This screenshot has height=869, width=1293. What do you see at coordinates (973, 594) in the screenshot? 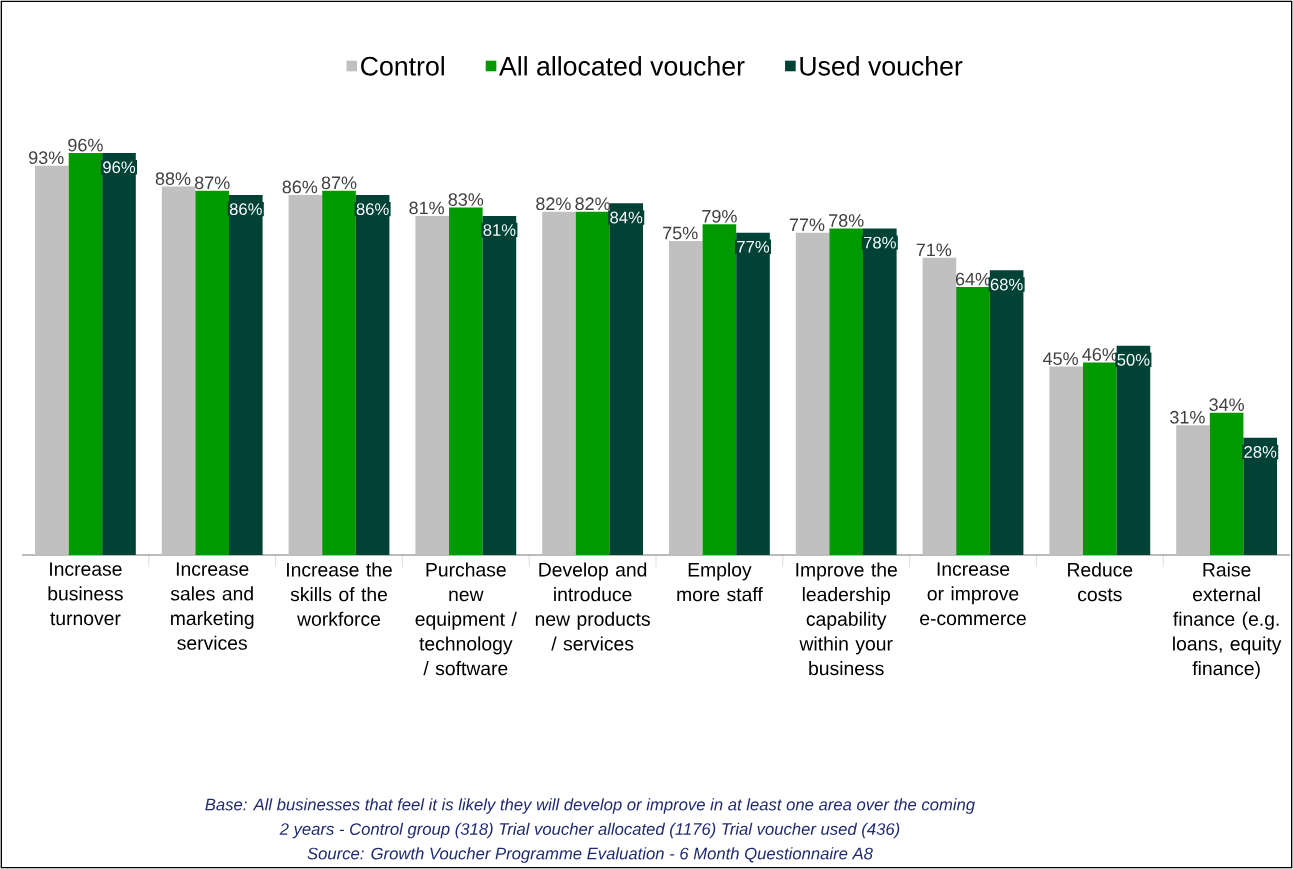
I see `x-tick-label: Increase or improve e-commerce` at bounding box center [973, 594].